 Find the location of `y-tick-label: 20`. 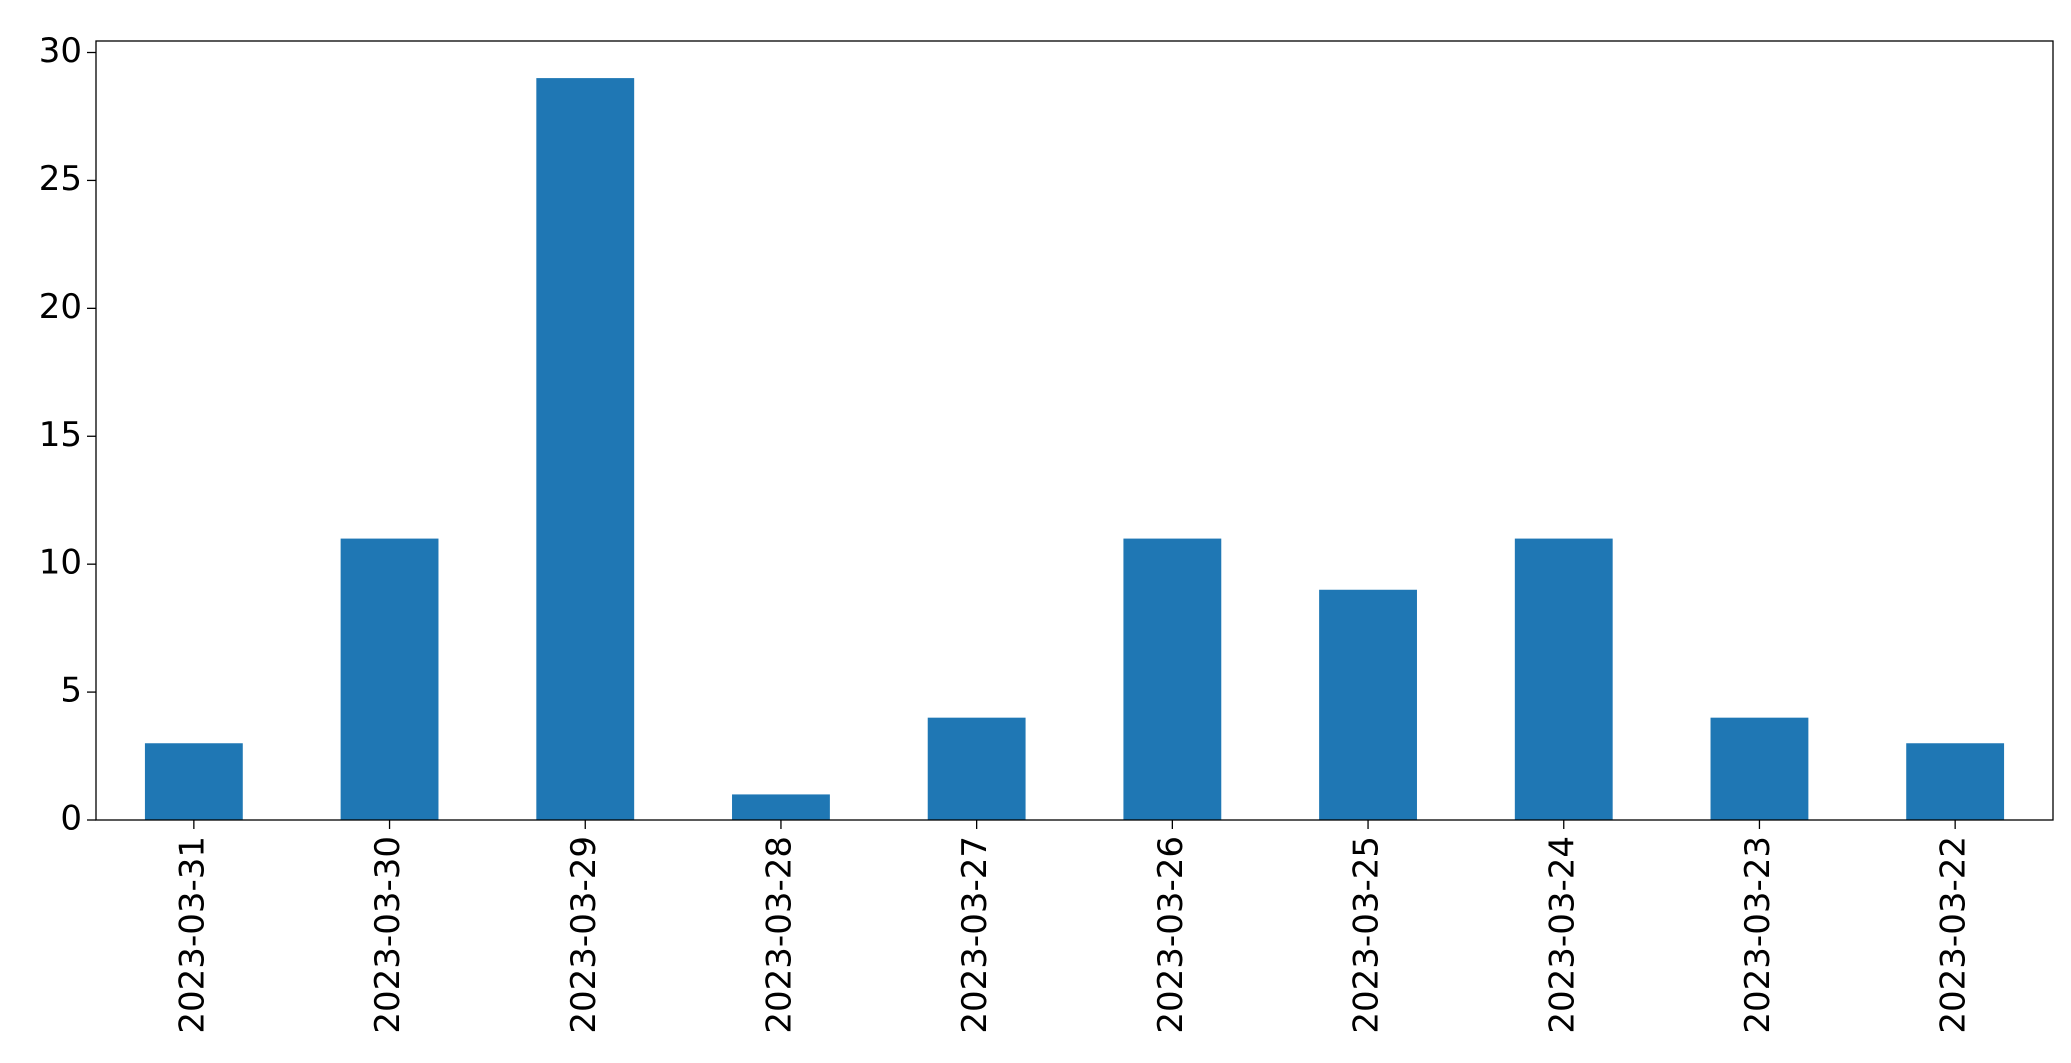

y-tick-label: 20 is located at coordinates (60, 307).